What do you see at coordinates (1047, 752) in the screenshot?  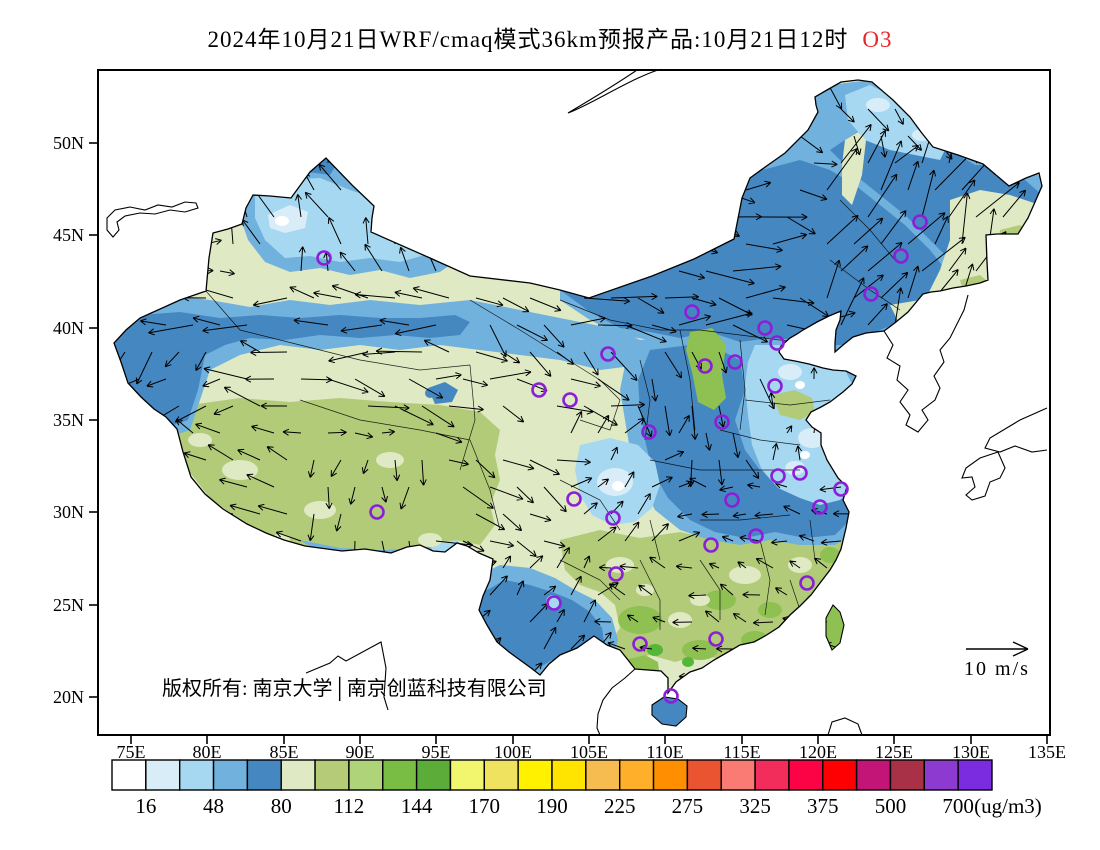 I see `x-tick-label: 135E` at bounding box center [1047, 752].